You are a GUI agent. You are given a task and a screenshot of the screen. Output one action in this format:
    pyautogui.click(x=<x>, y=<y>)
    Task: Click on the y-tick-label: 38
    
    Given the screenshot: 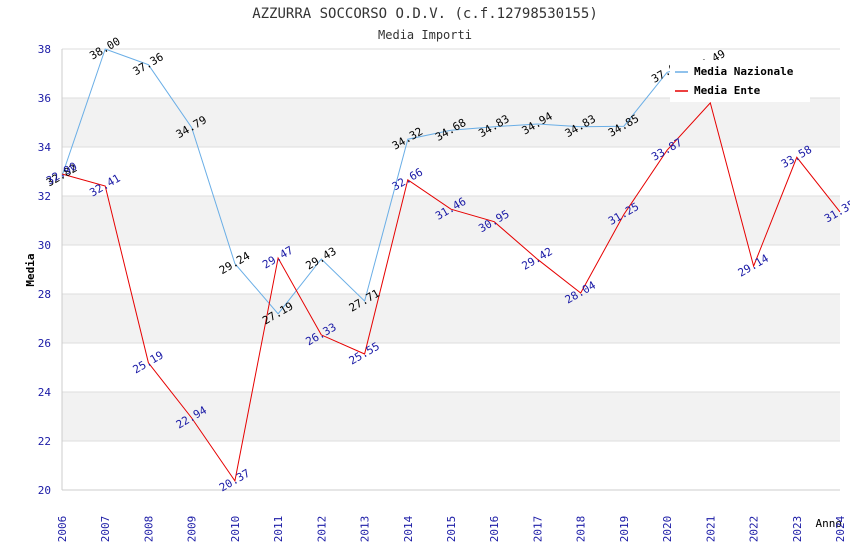 What is the action you would take?
    pyautogui.click(x=44, y=49)
    